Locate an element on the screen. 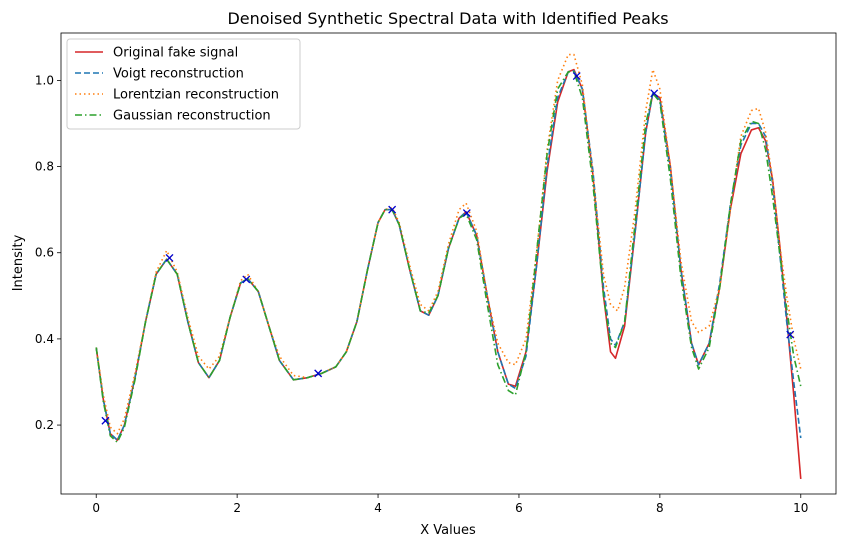 This screenshot has height=547, width=846. legend-box is located at coordinates (183, 84).